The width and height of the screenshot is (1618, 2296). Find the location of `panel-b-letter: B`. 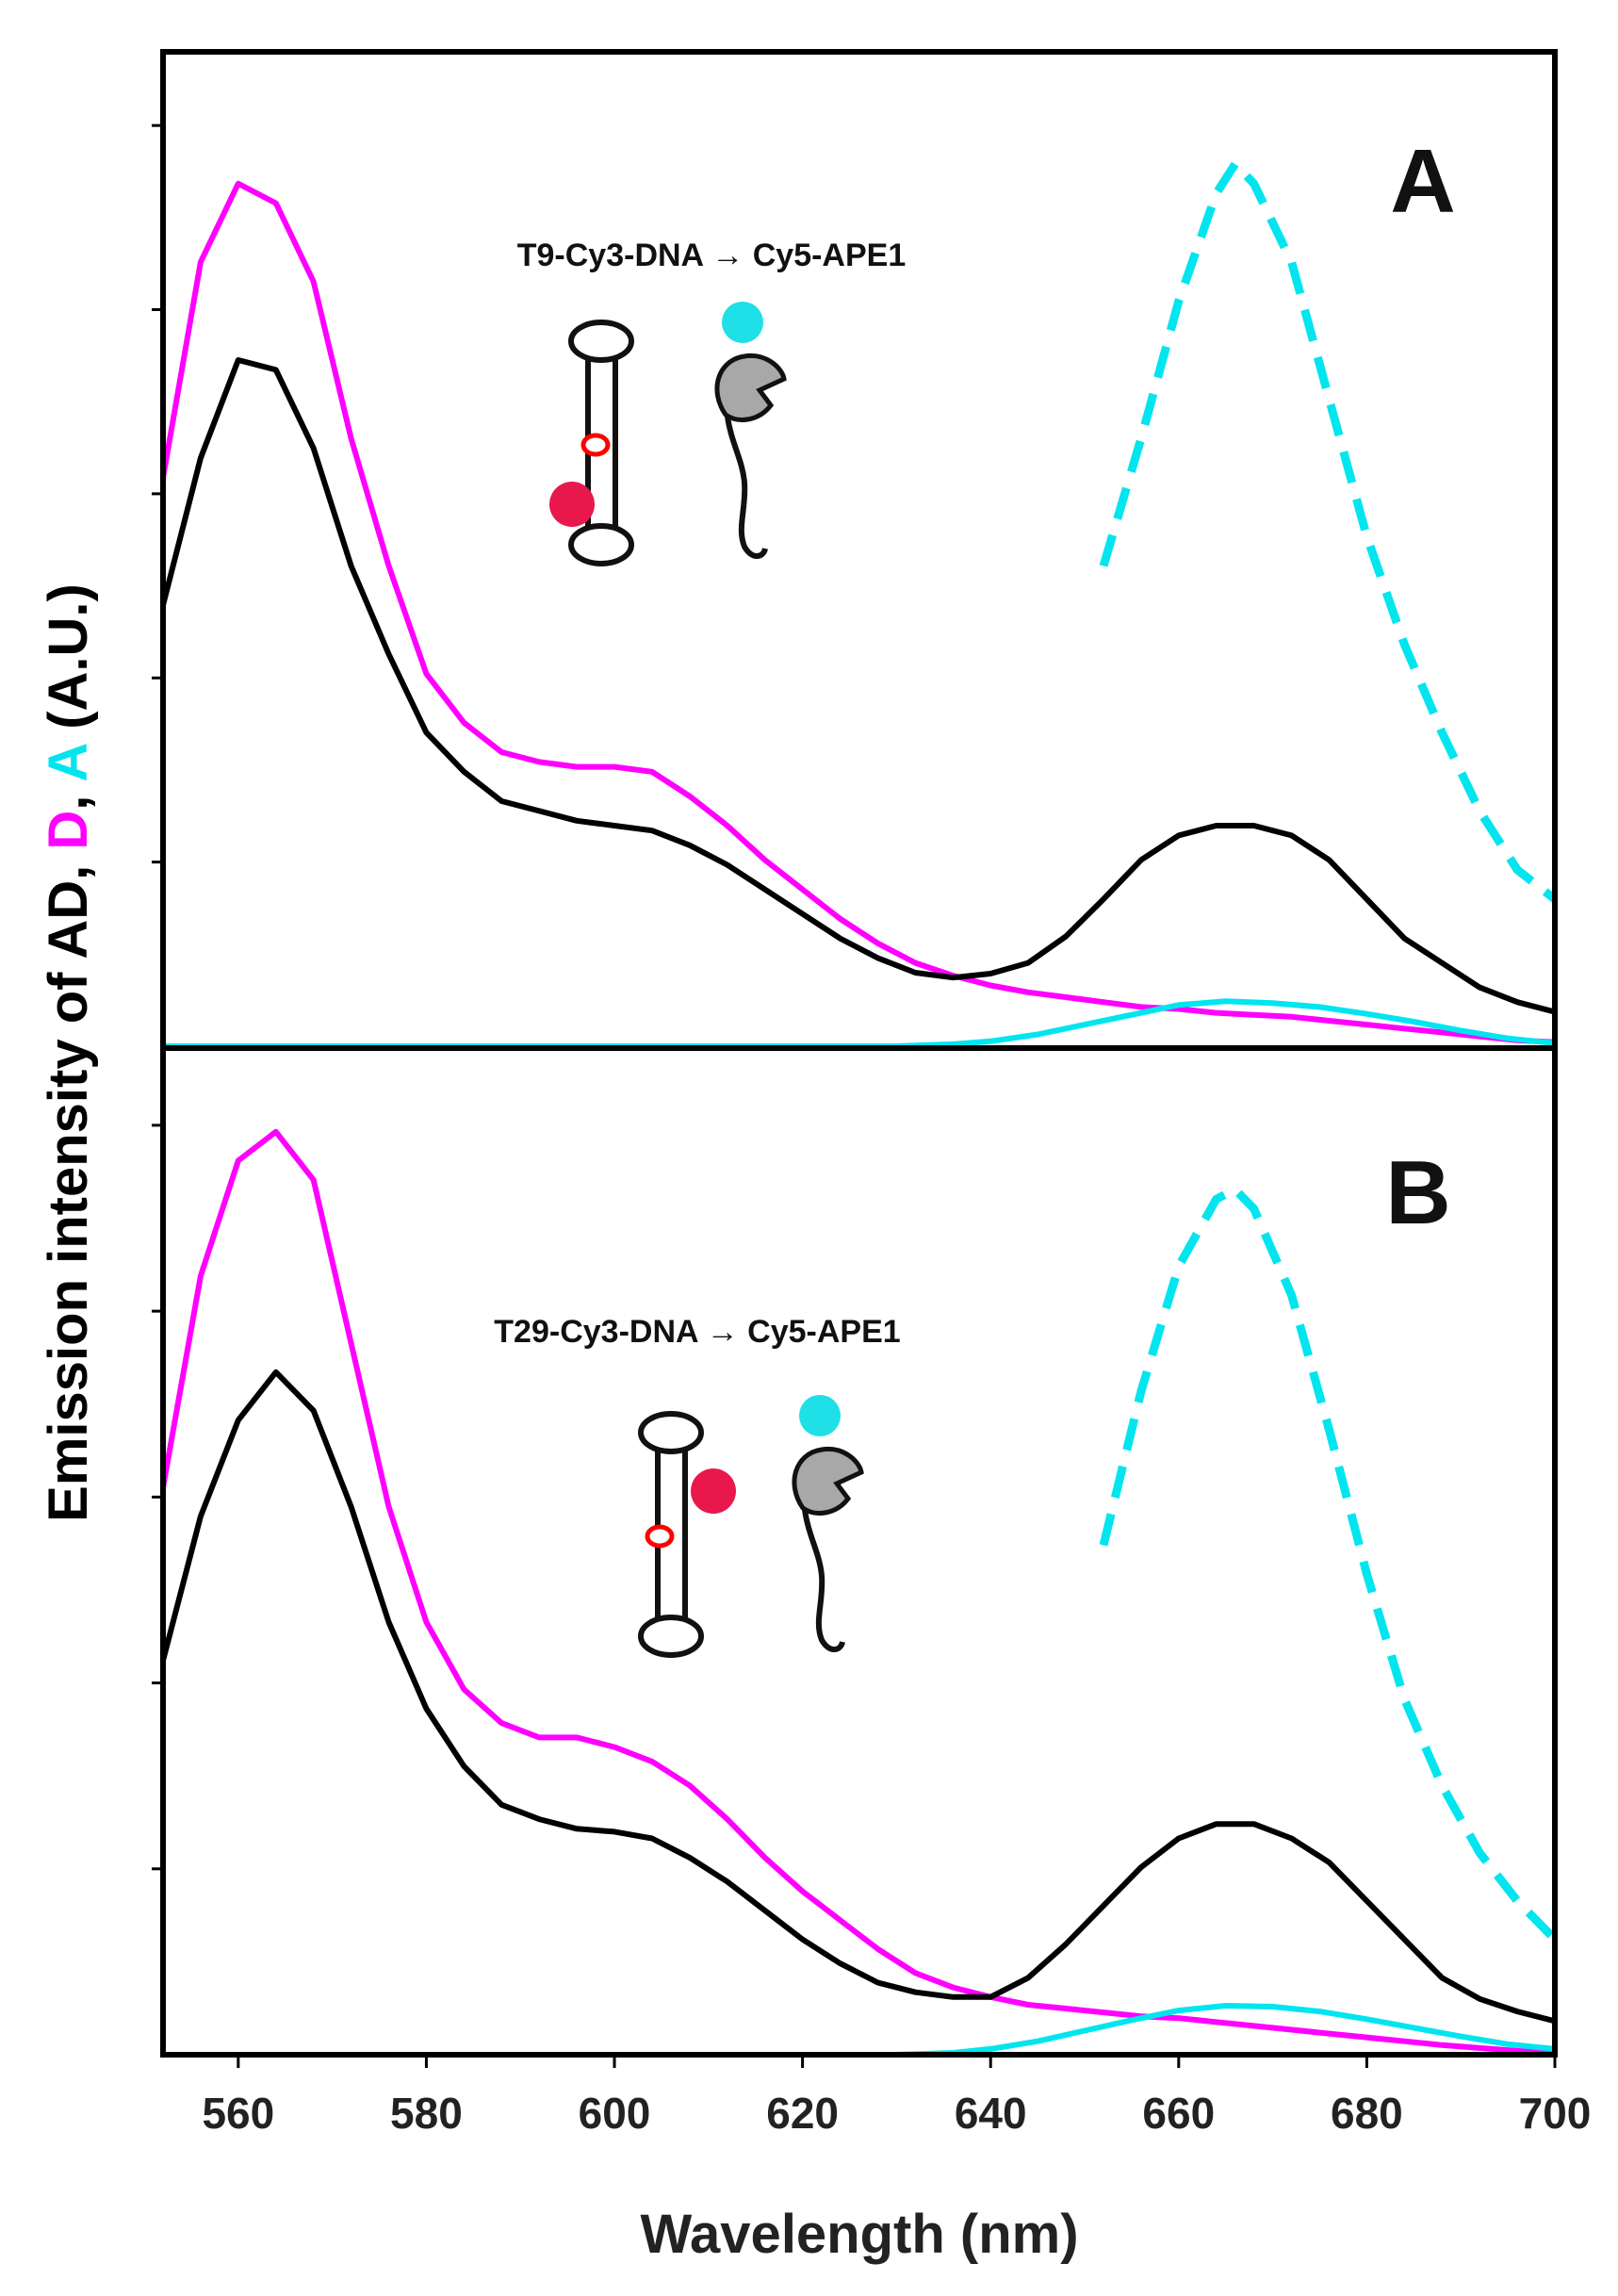

panel-b-letter: B is located at coordinates (1417, 1192).